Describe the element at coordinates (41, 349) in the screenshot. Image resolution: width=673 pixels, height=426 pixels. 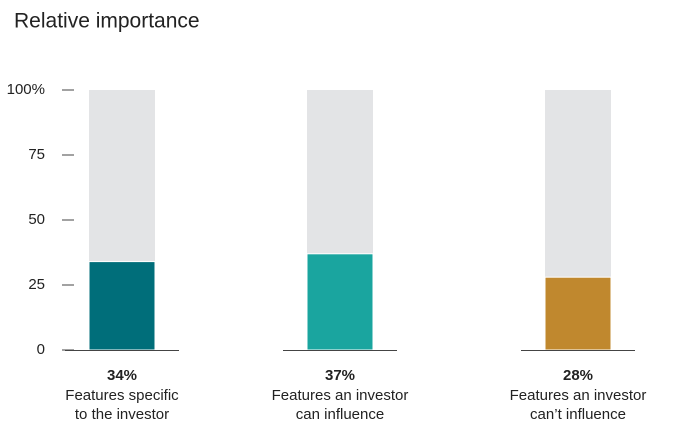
I see `y-tick-label: 0` at that location.